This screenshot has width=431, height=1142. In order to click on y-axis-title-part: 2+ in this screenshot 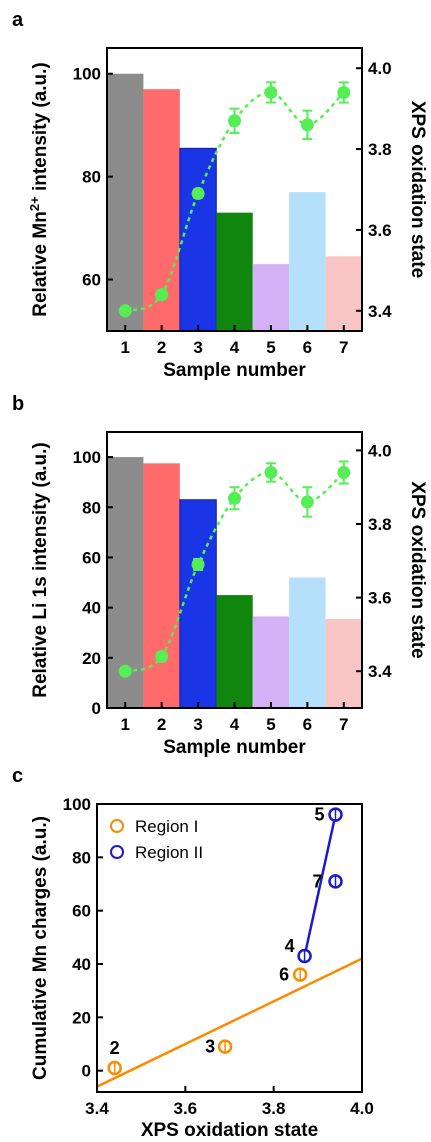, I will do `click(34, 203)`.